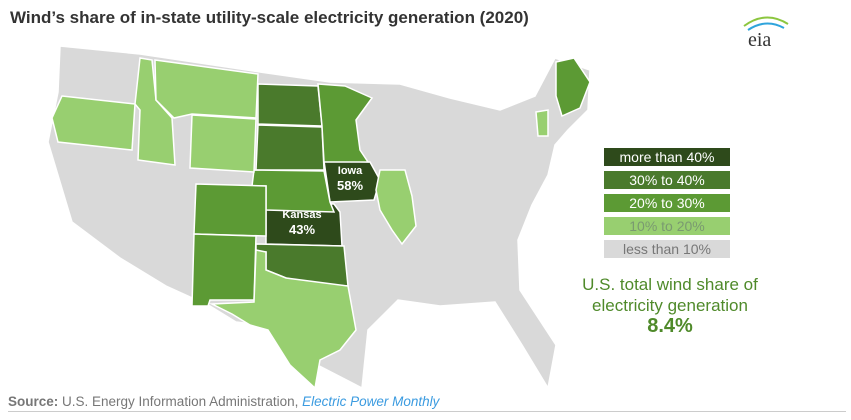  Describe the element at coordinates (290, 105) in the screenshot. I see `state-north-dakota` at that location.